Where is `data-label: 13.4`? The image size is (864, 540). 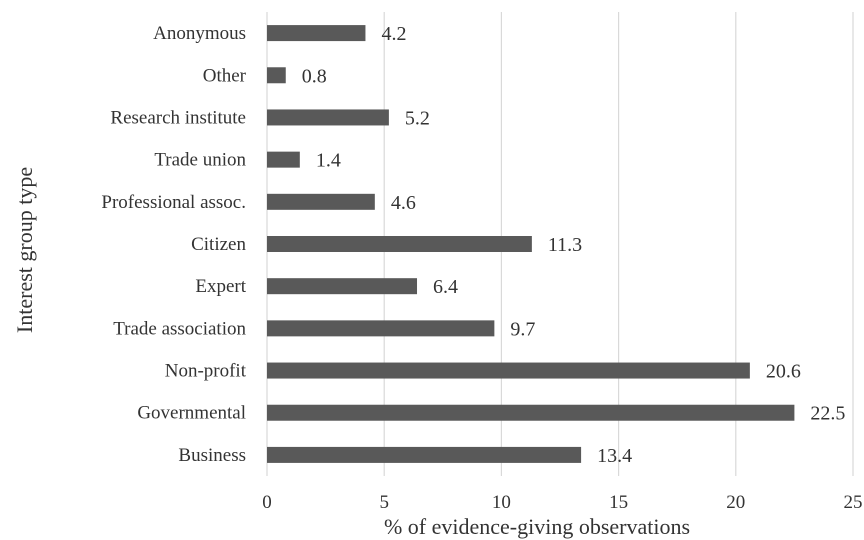
data-label: 13.4 is located at coordinates (614, 456).